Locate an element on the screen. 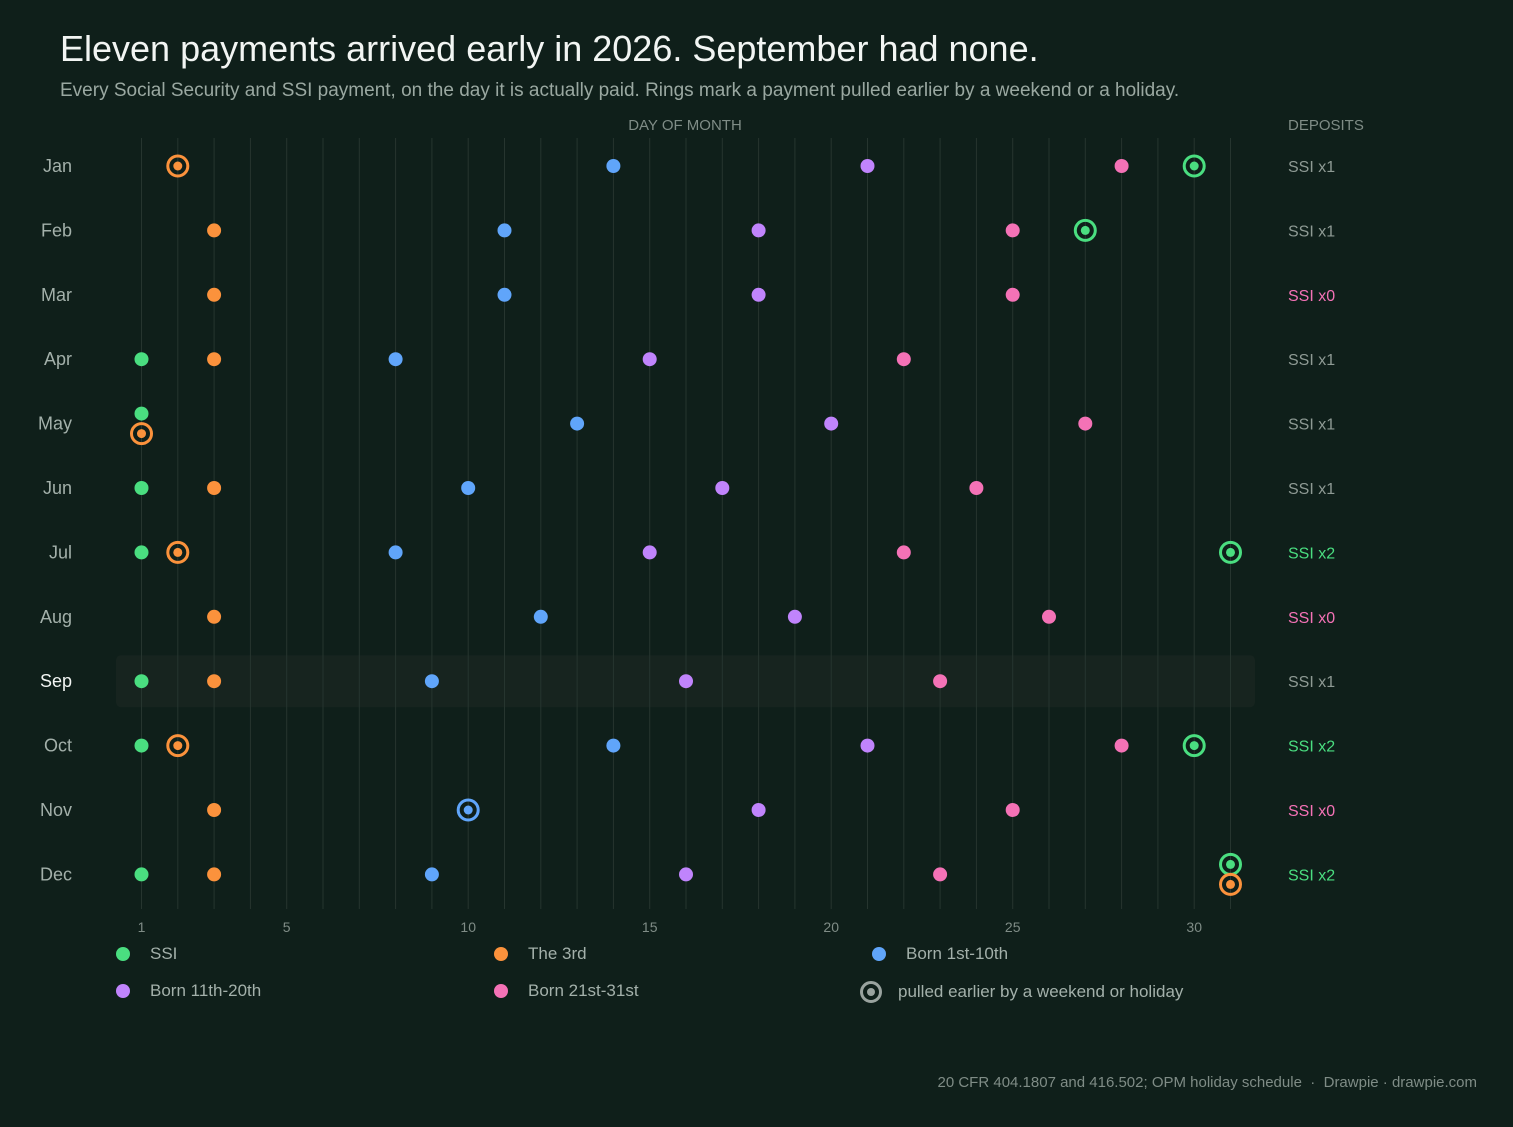  legend-label: pulled earlier by a weekend or holiday is located at coordinates (1041, 991).